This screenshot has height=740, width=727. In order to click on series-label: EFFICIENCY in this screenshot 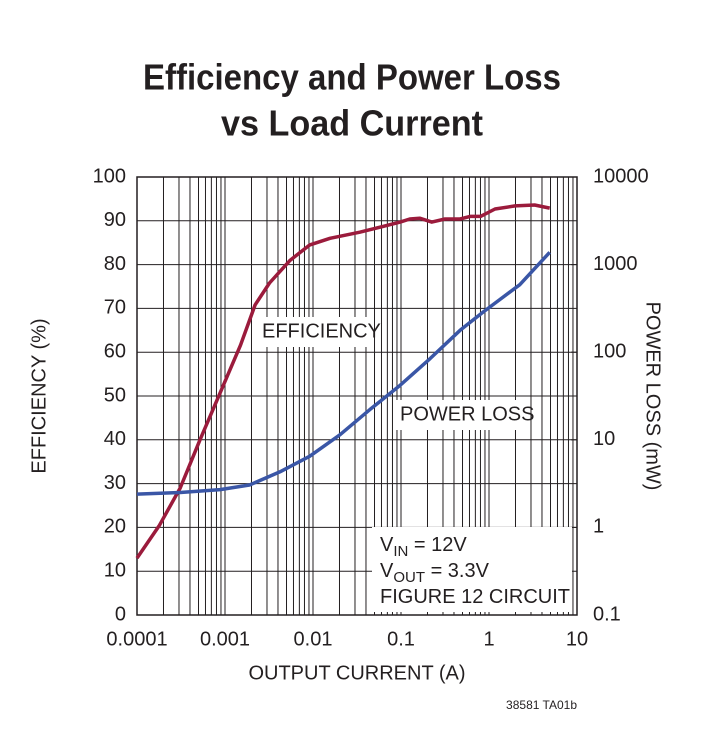, I will do `click(321, 331)`.